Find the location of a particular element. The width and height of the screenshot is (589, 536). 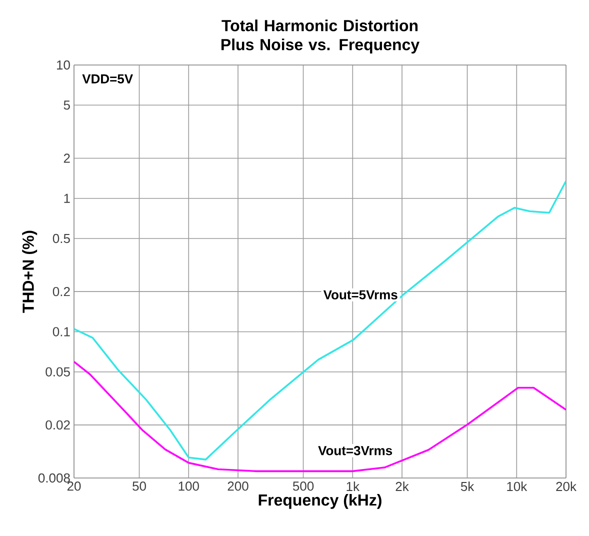

x-tick-label: 100 is located at coordinates (188, 486).